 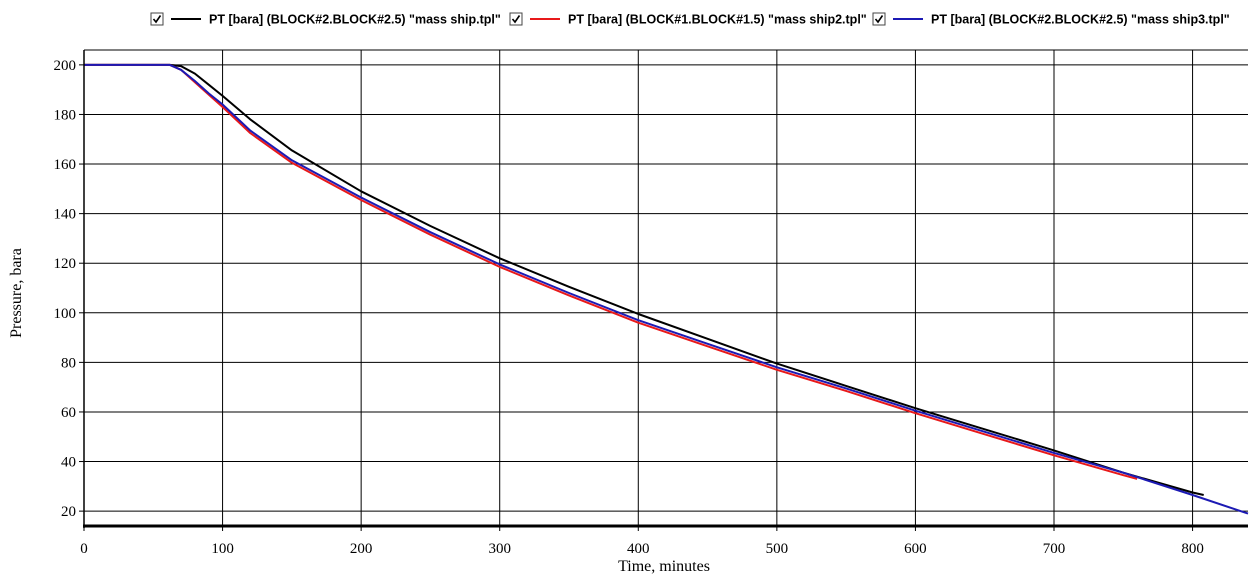 I want to click on y-tick-label: 40, so click(x=68, y=463).